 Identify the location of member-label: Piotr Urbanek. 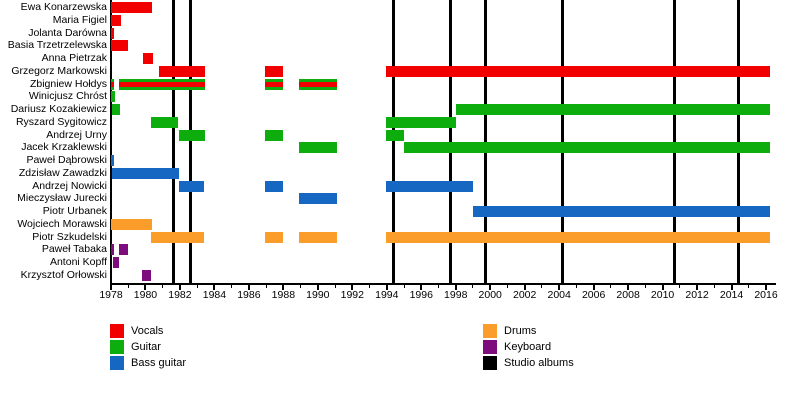
(74, 211).